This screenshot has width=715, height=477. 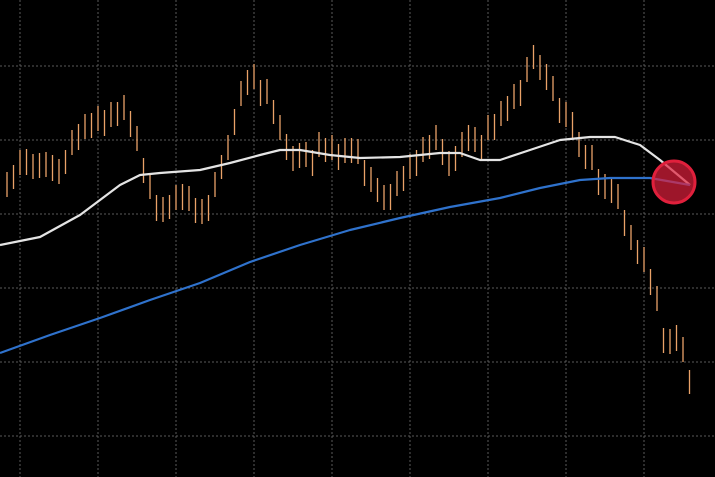 I want to click on highlight-circle, so click(x=674, y=182).